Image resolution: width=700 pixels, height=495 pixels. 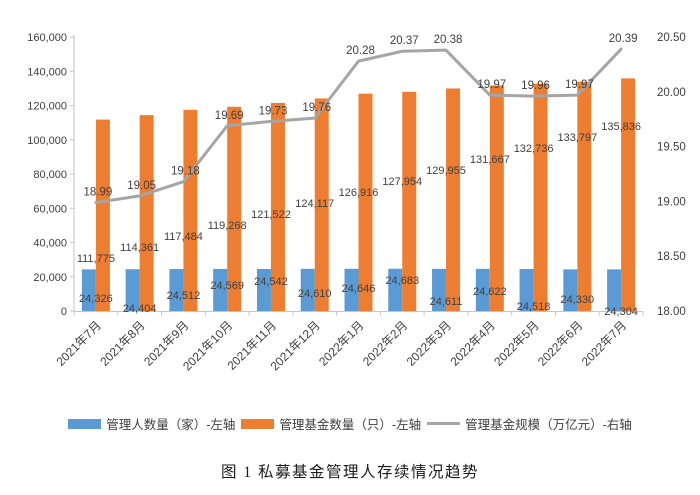 What do you see at coordinates (271, 282) in the screenshot?
I see `svg-text: 24,542` at bounding box center [271, 282].